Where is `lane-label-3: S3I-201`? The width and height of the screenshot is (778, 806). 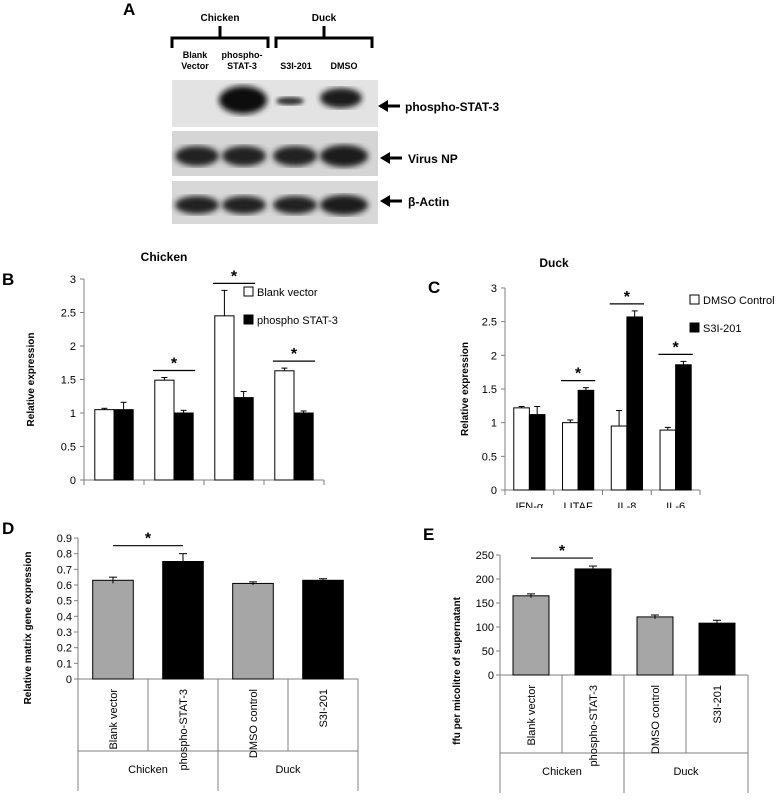
lane-label-3: S3I-201 is located at coordinates (296, 66).